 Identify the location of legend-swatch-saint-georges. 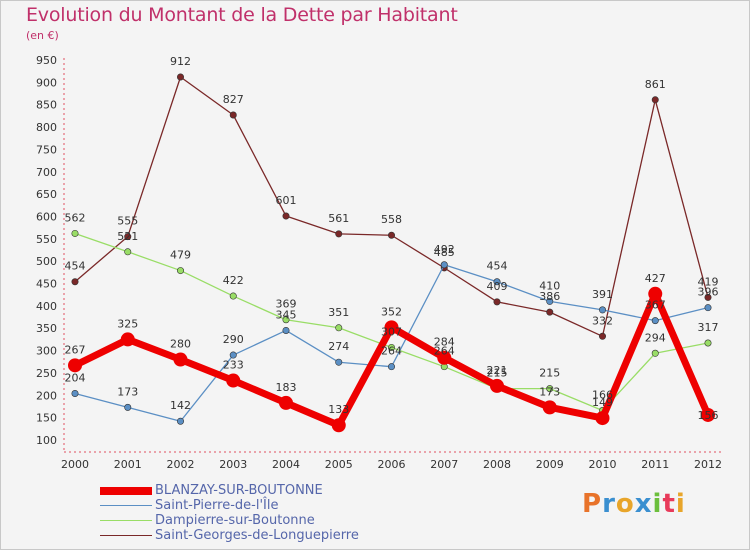
(126, 535).